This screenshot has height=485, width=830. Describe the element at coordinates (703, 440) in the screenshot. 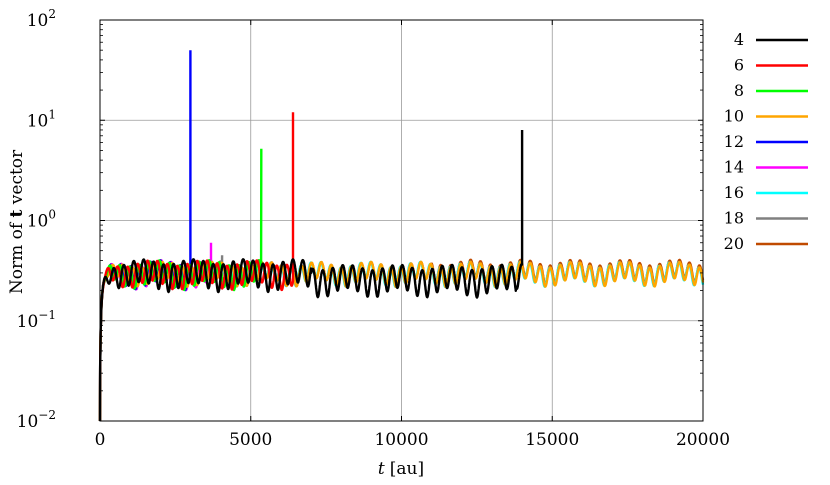

I see `x-tick-label: 20000` at that location.